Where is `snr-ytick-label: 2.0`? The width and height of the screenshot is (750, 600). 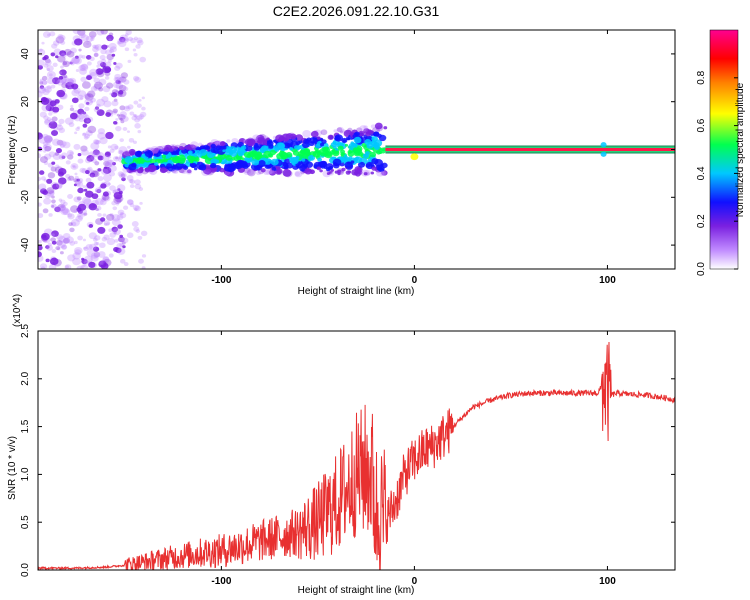
snr-ytick-label: 2.0 is located at coordinates (25, 378).